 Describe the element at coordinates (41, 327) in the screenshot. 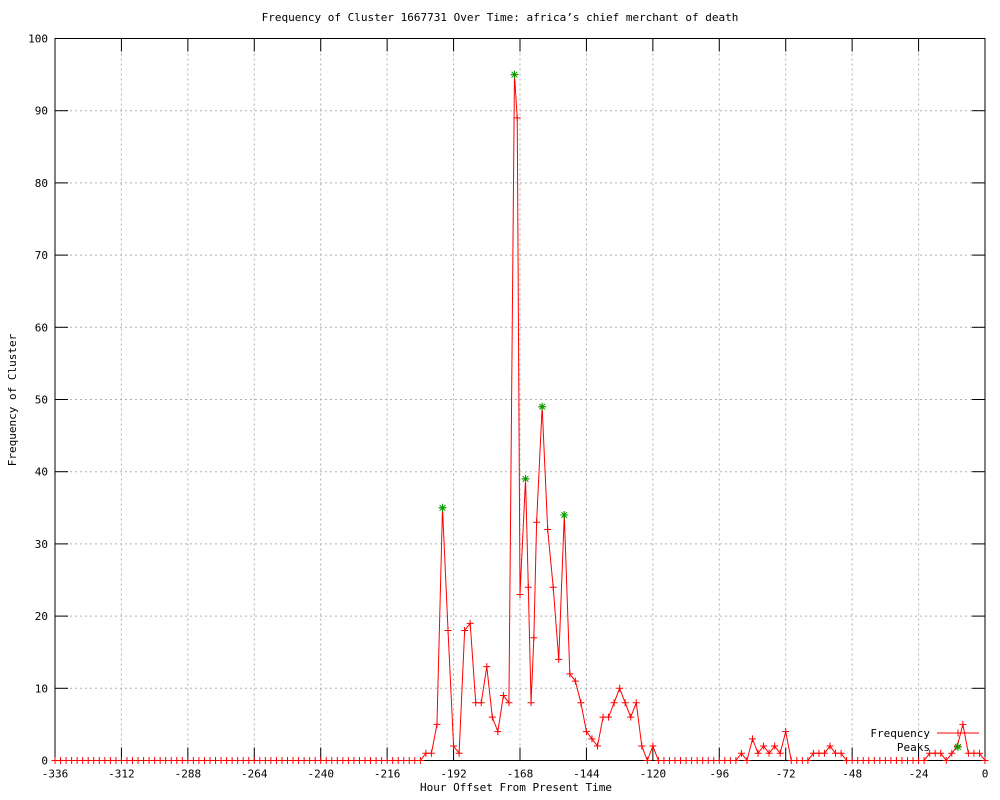

I see `y-tick-label: 60` at that location.